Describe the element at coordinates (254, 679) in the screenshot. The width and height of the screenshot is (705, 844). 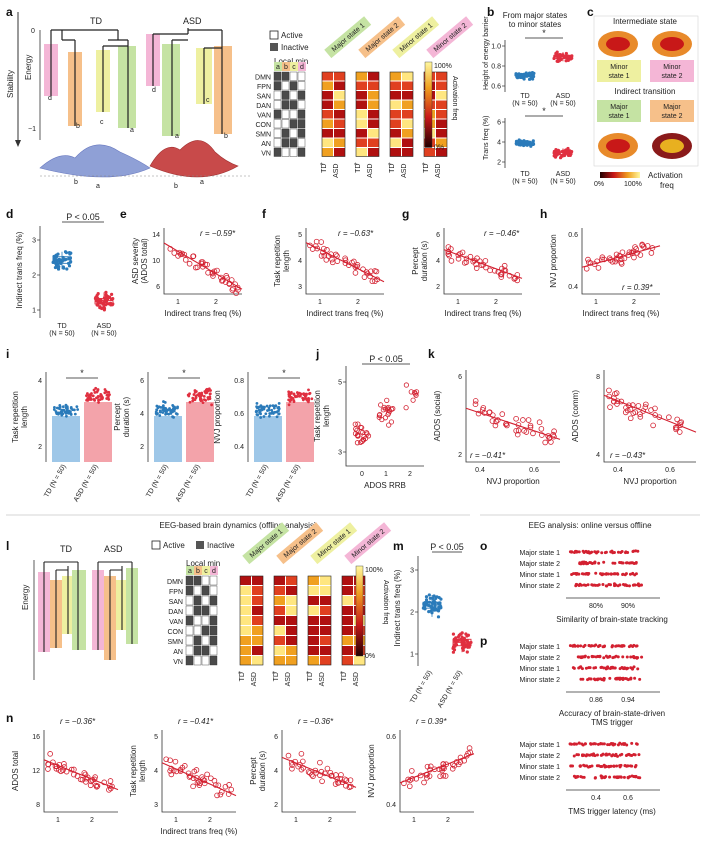
I see `heatmap-asd-label: ASD` at that location.